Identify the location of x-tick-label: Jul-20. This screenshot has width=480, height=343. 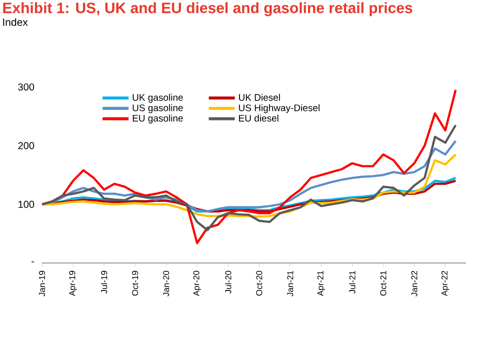
(228, 282).